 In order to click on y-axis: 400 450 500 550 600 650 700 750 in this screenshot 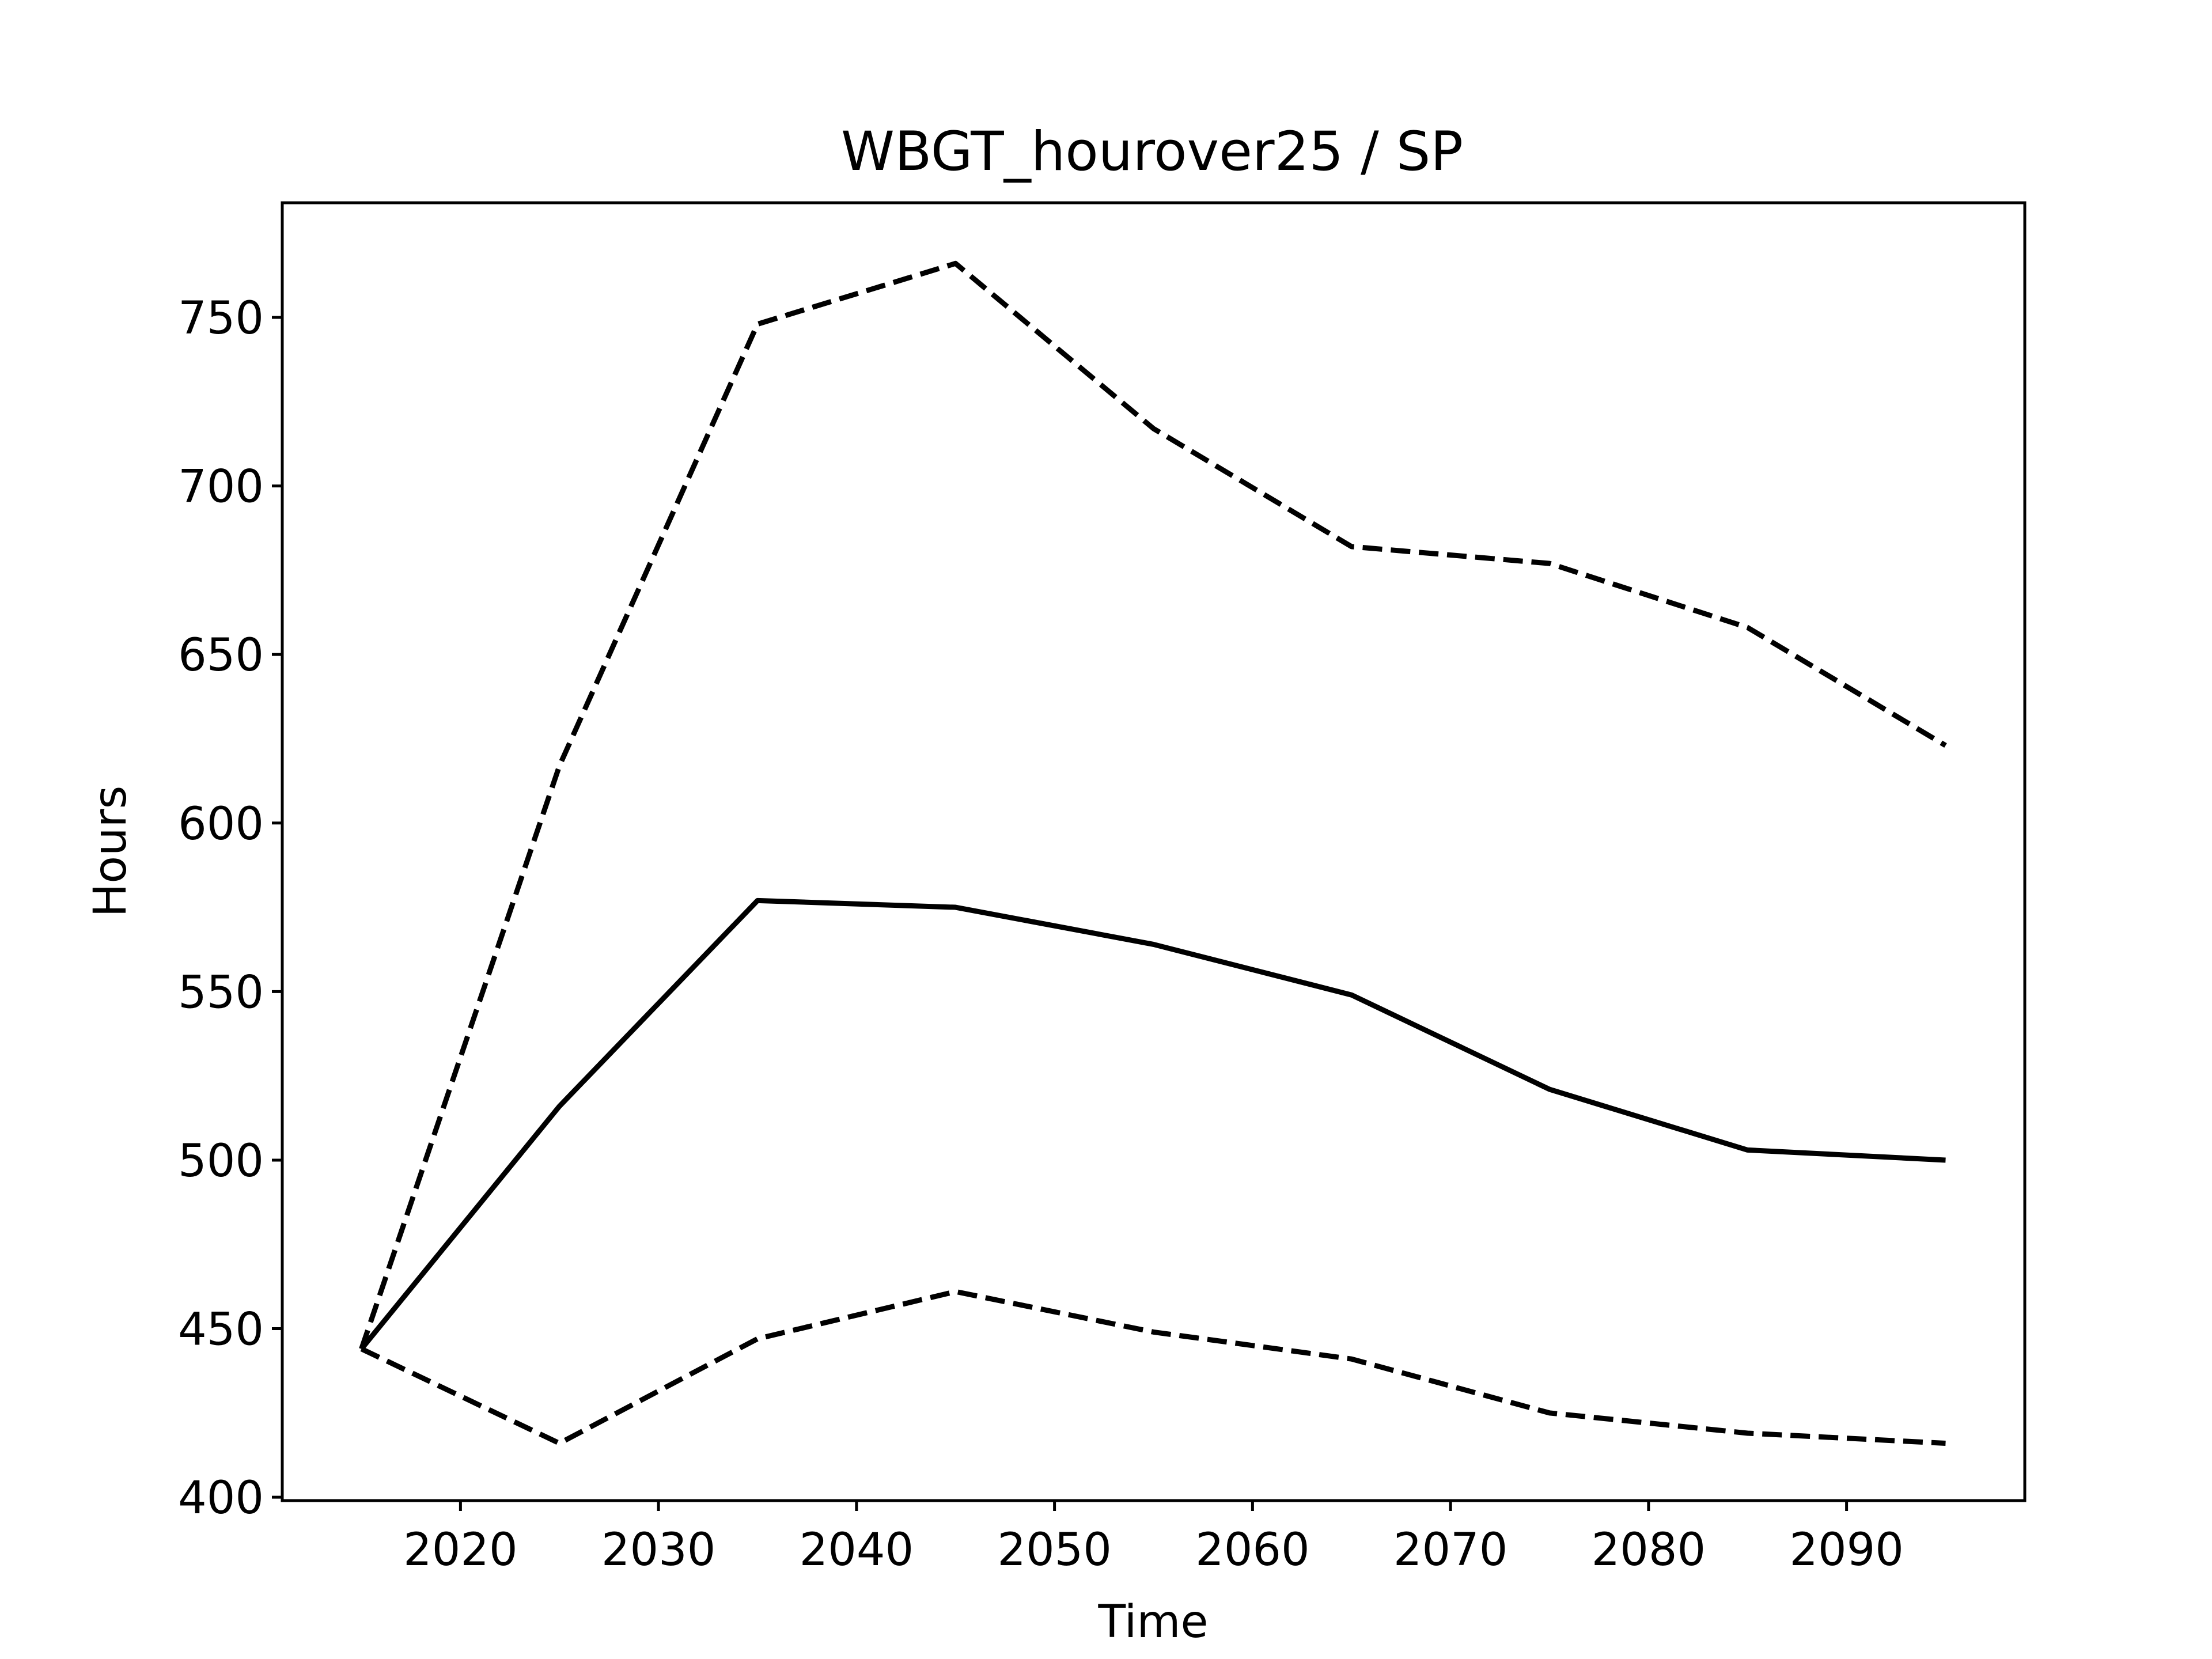, I will do `click(230, 908)`.